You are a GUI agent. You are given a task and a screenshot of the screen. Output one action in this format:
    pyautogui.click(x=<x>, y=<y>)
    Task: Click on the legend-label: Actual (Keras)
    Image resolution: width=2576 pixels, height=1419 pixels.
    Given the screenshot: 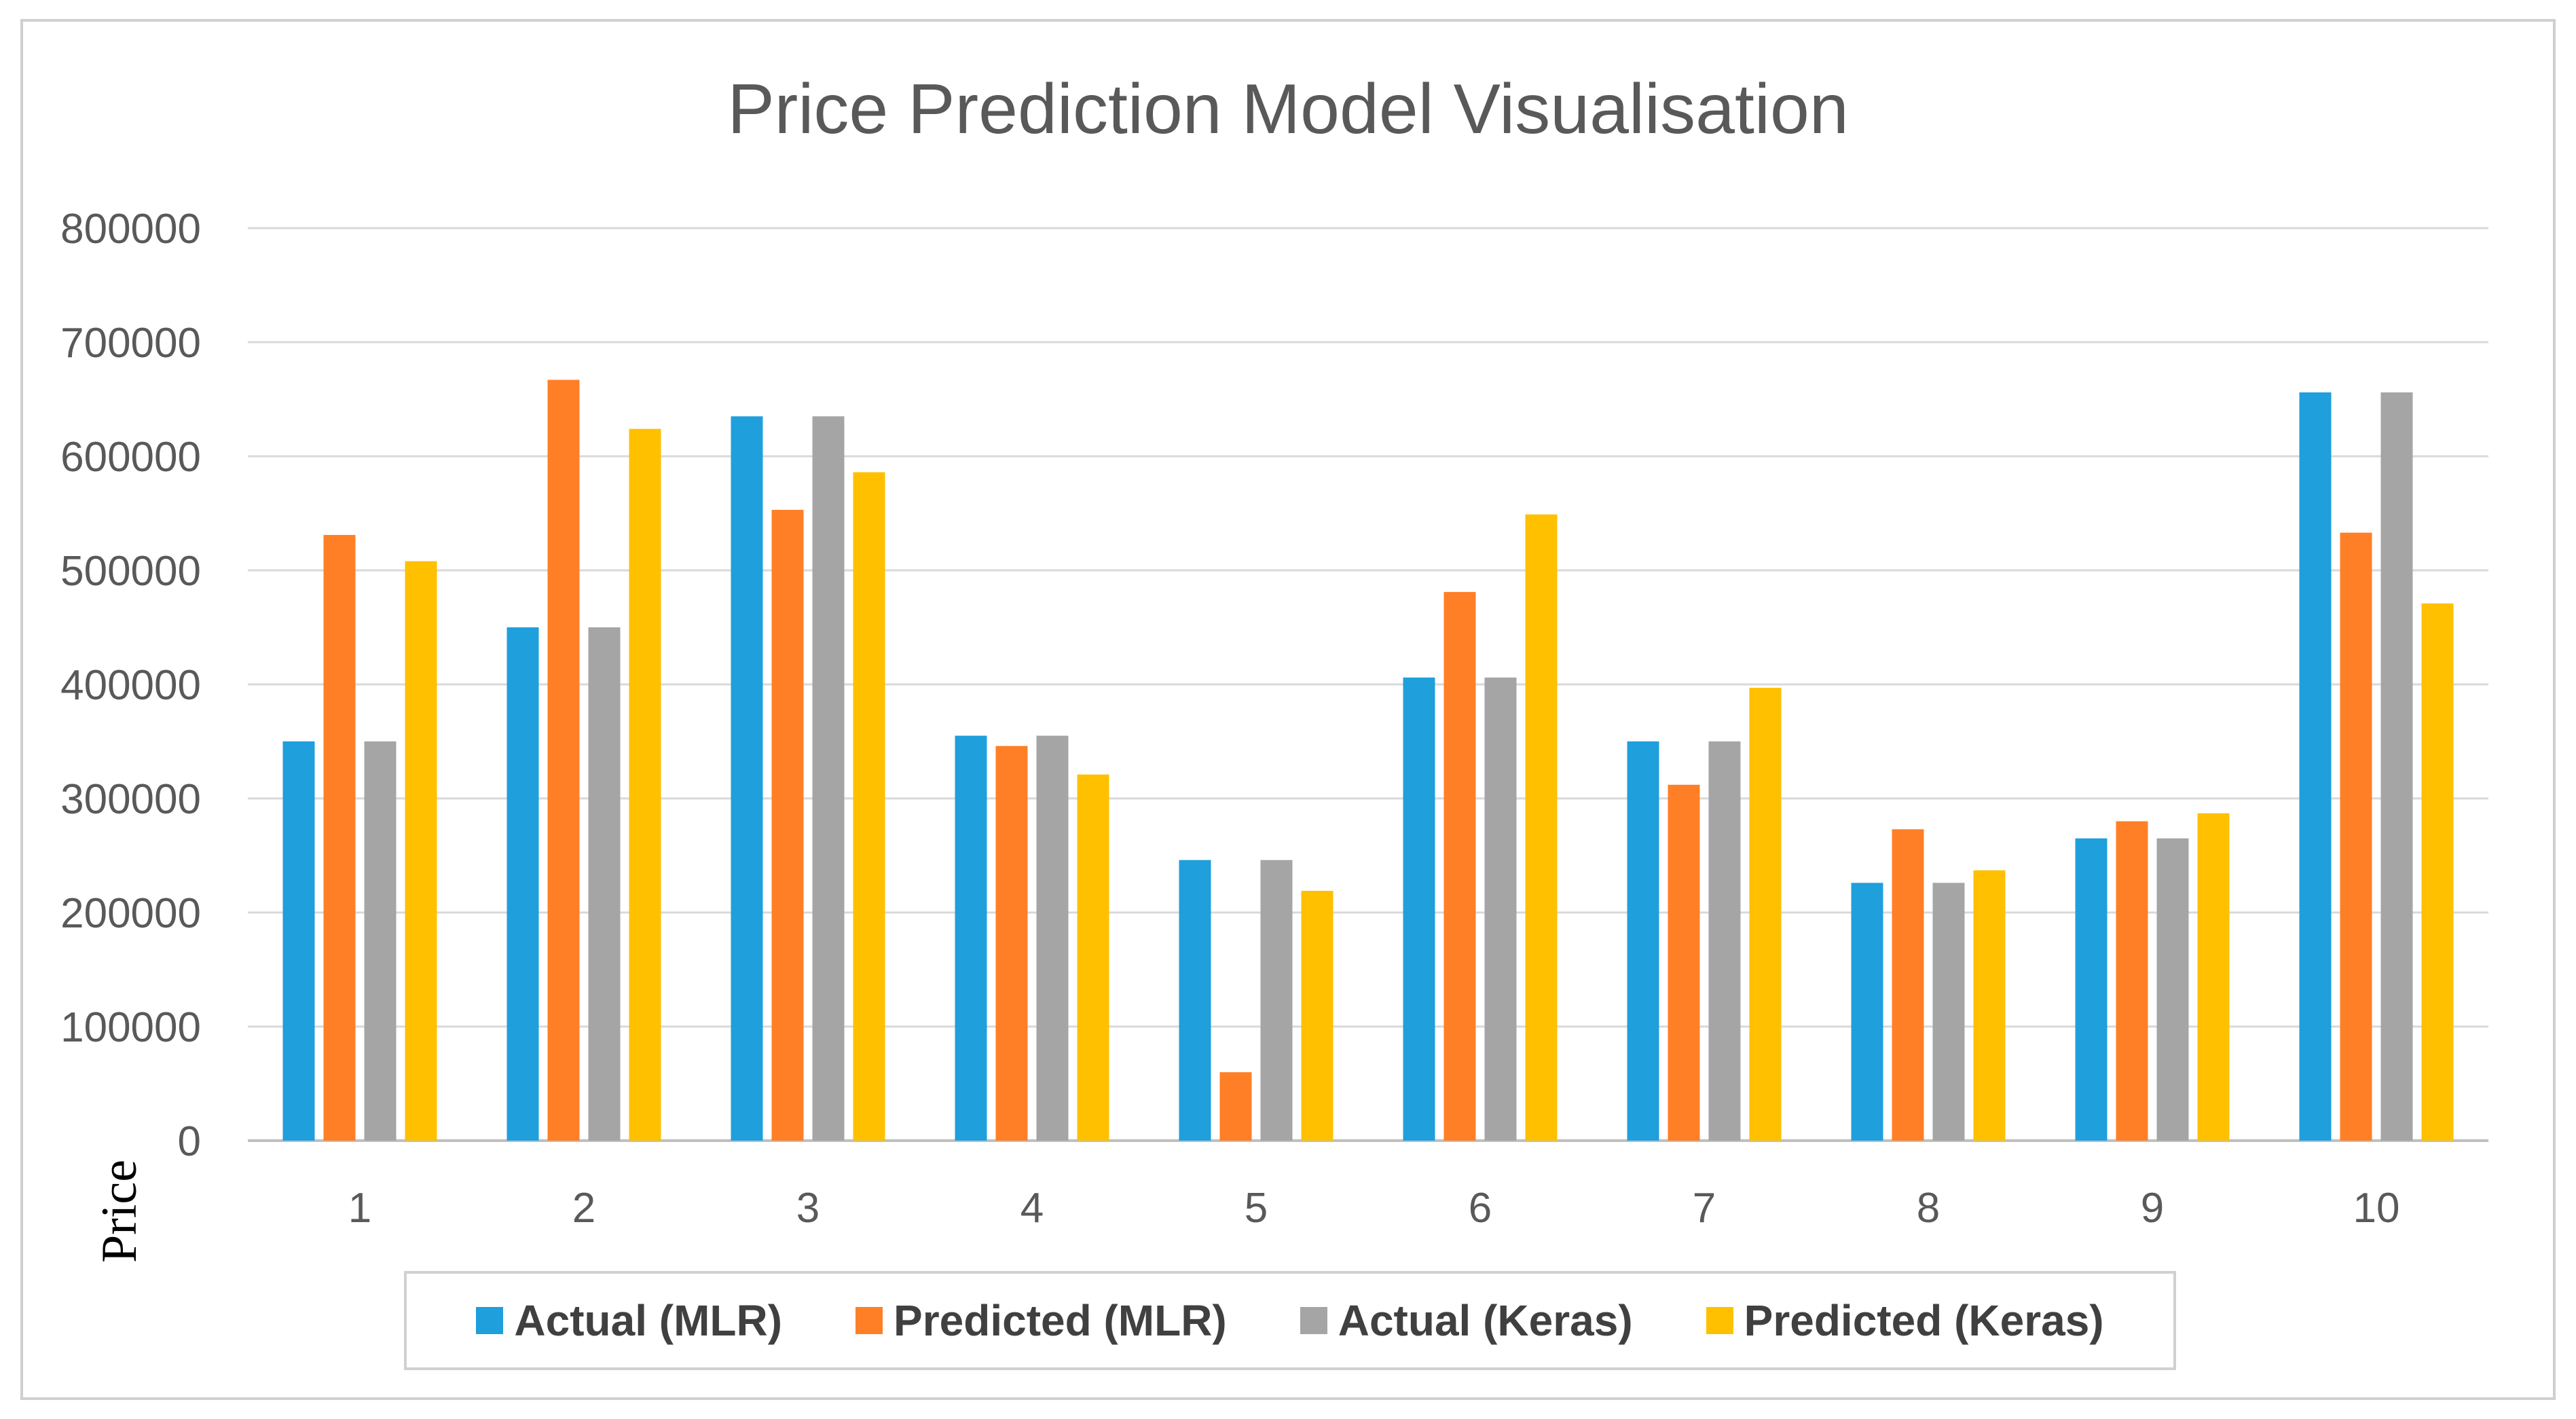 What is the action you would take?
    pyautogui.click(x=1485, y=1320)
    